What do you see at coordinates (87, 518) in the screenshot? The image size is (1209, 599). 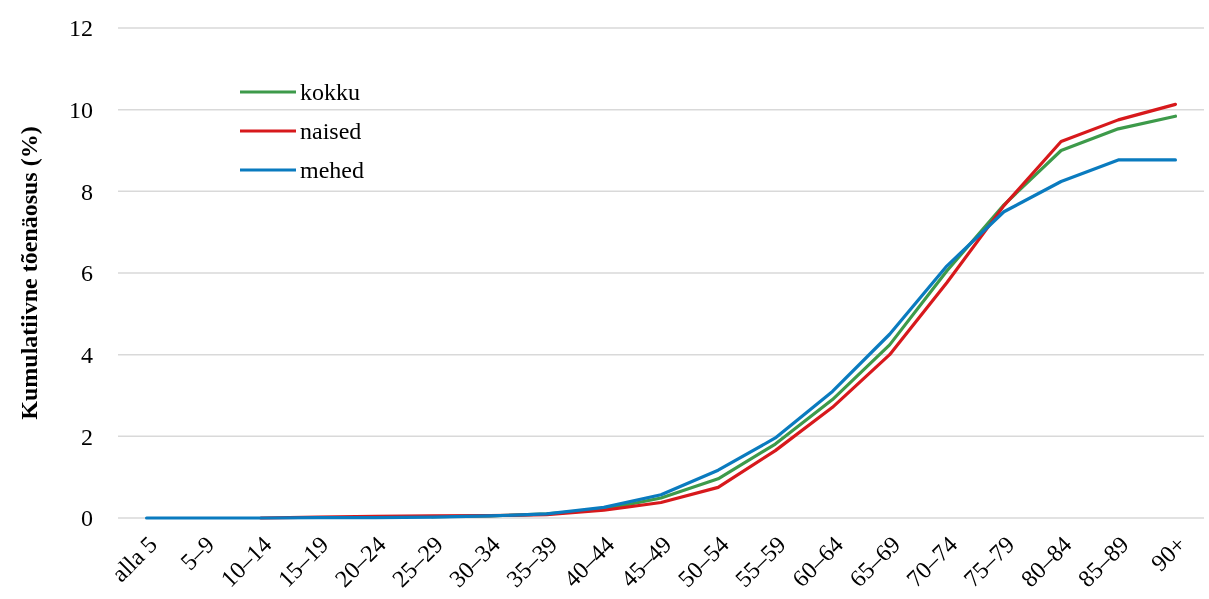 I see `y-tick-label: 0` at bounding box center [87, 518].